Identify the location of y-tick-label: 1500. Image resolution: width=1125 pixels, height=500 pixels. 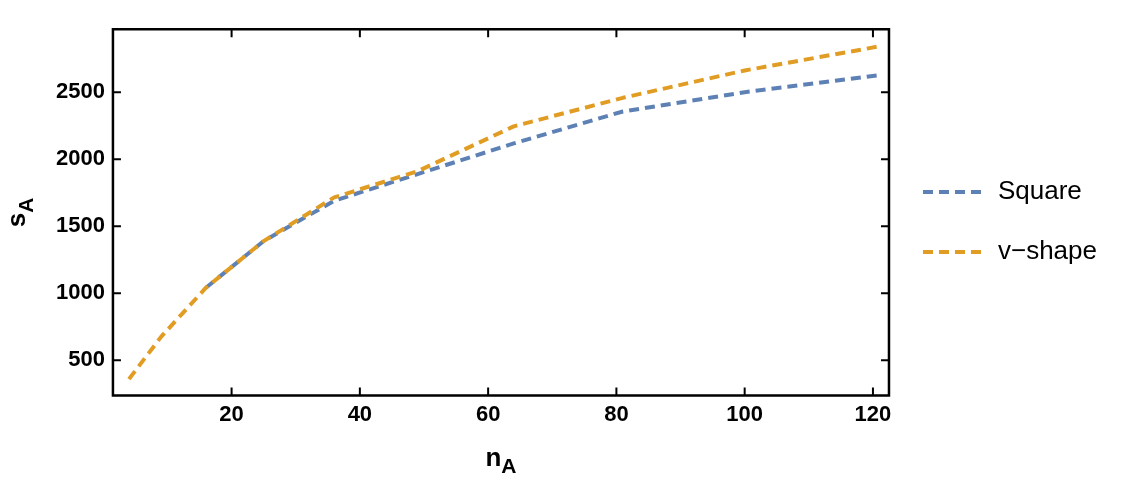
(80, 225).